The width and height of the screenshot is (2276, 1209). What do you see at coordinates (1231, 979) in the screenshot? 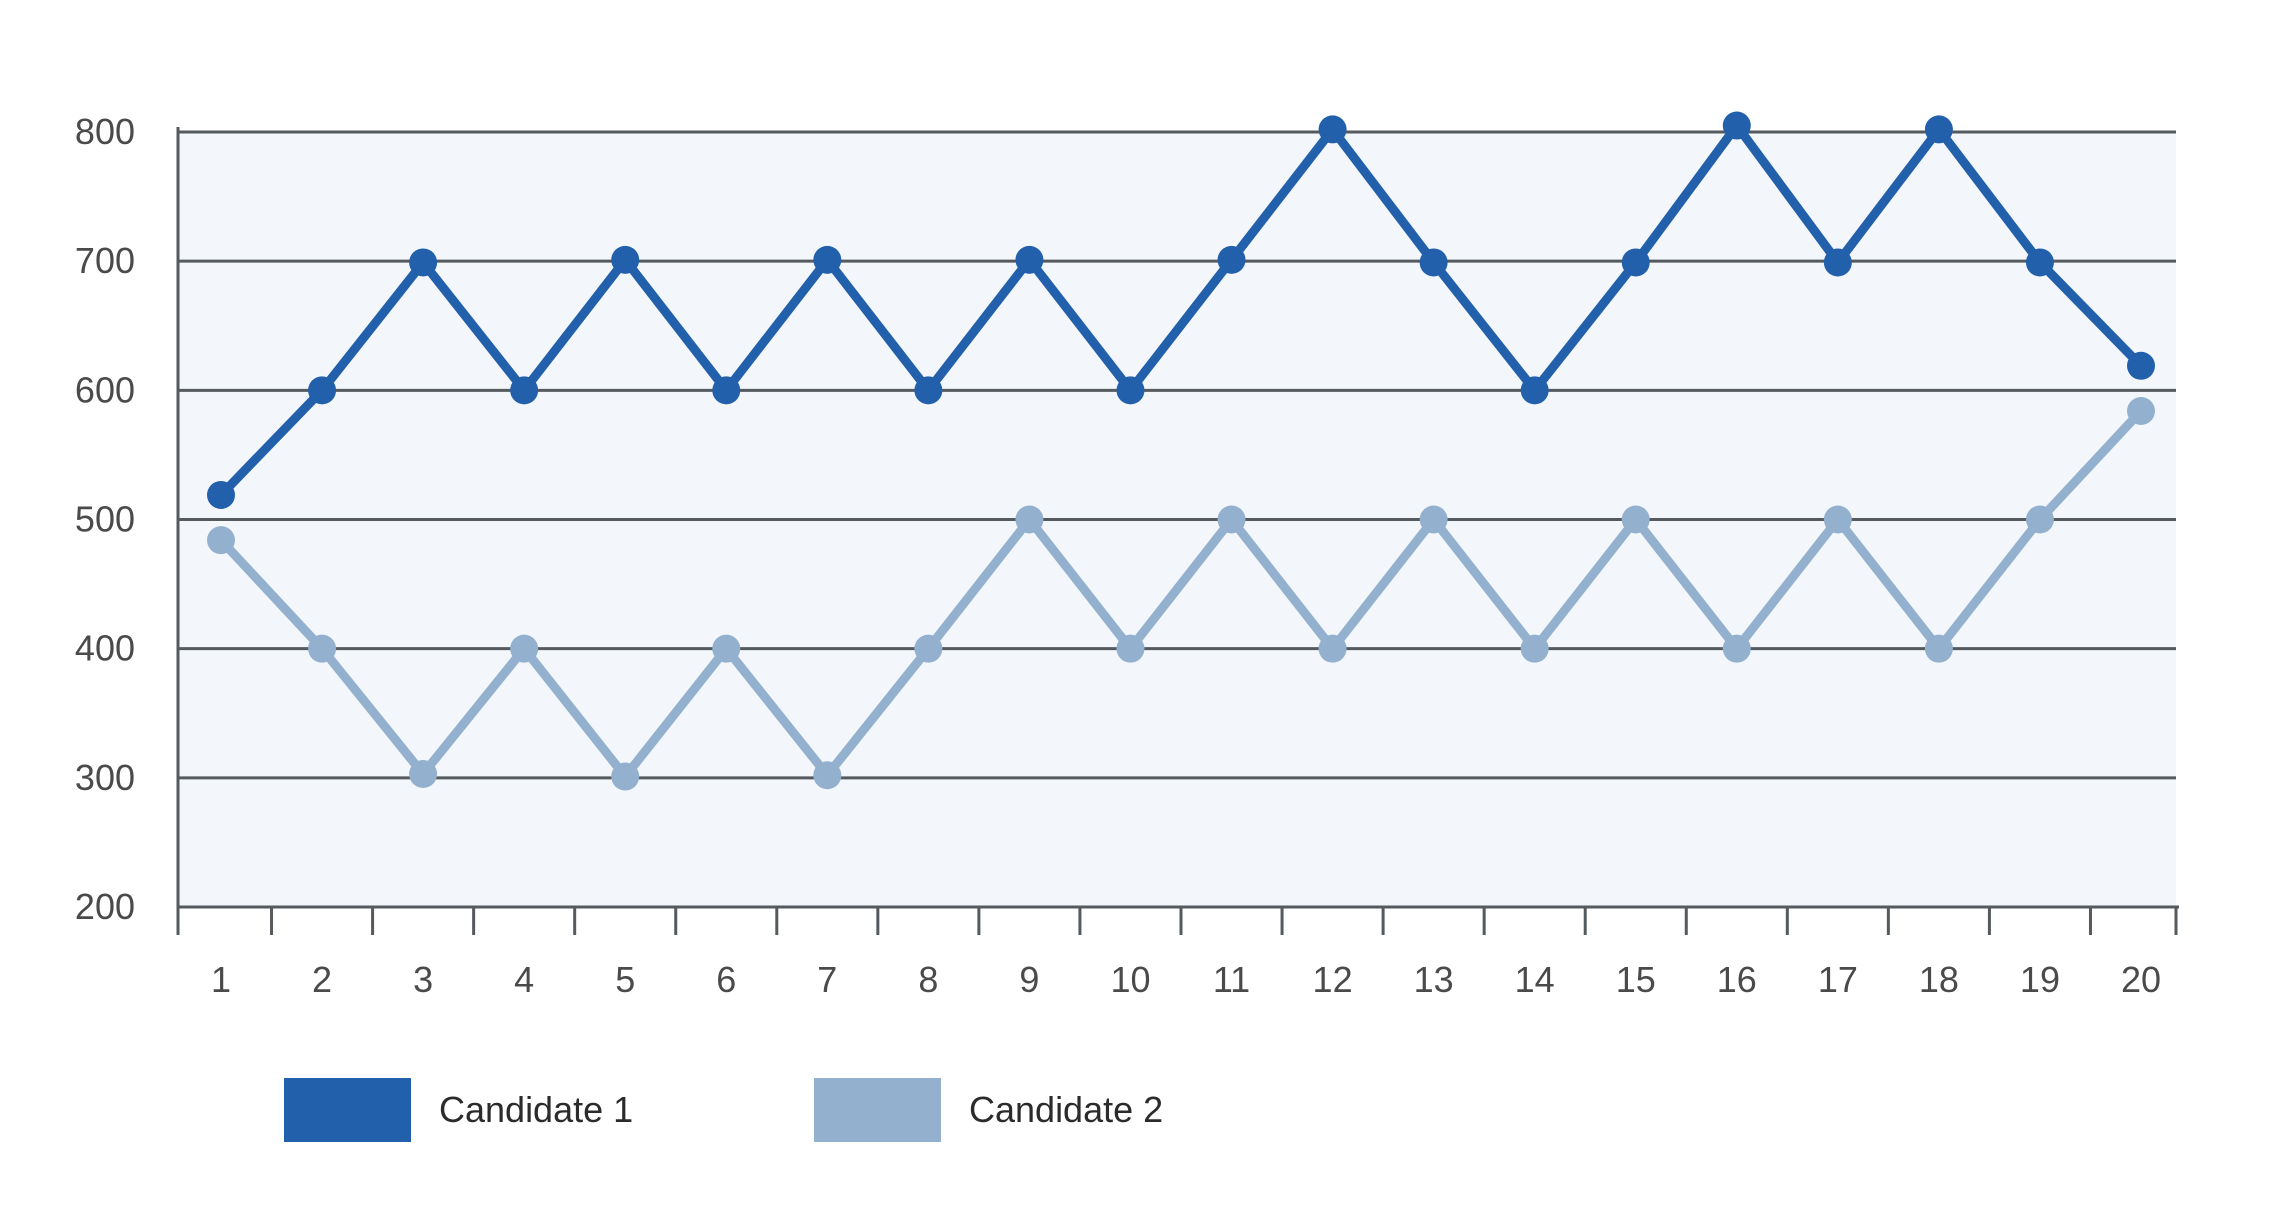
I see `x-tick-label: 11` at bounding box center [1231, 979].